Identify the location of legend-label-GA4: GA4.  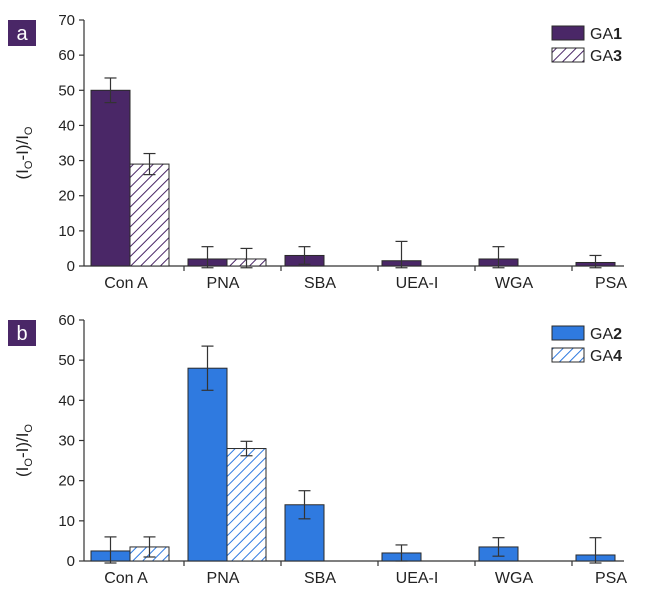
(606, 356).